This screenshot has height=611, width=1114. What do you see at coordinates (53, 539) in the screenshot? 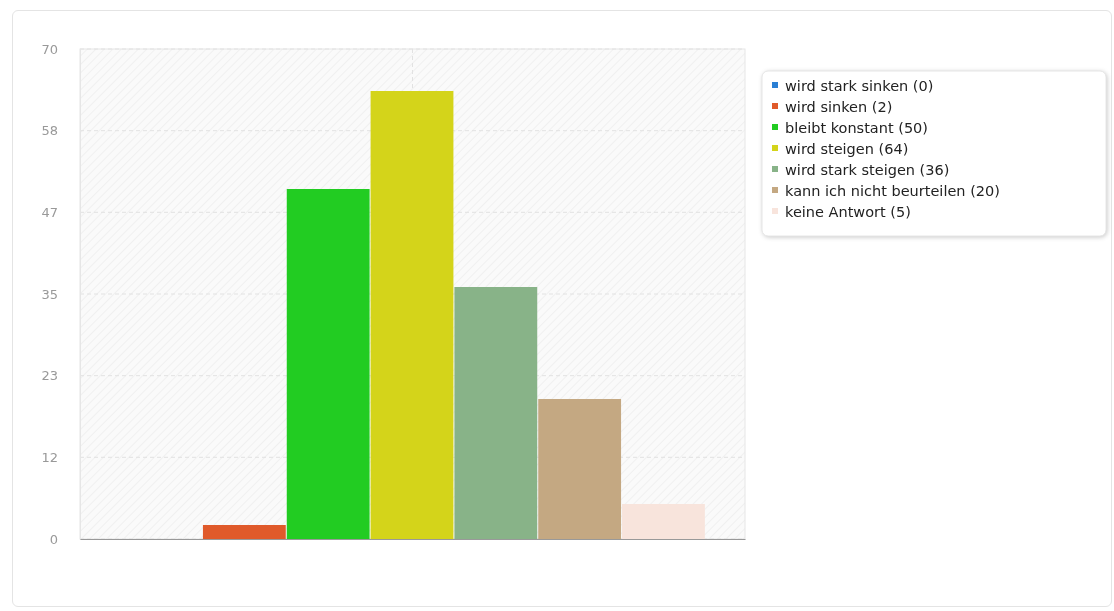
I see `y-tick-label: 0` at bounding box center [53, 539].